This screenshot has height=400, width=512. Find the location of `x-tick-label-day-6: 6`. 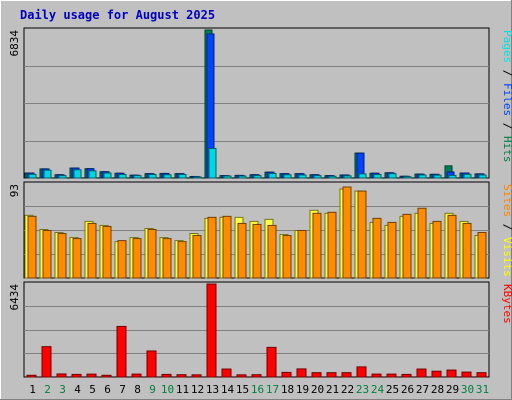

x-tick-label-day-6: 6 is located at coordinates (107, 389).